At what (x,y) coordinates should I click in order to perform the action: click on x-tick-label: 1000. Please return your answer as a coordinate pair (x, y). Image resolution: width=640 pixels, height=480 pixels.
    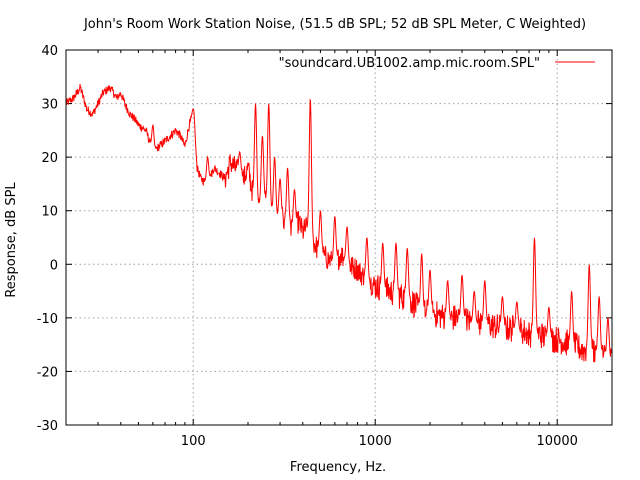
    Looking at the image, I should click on (375, 441).